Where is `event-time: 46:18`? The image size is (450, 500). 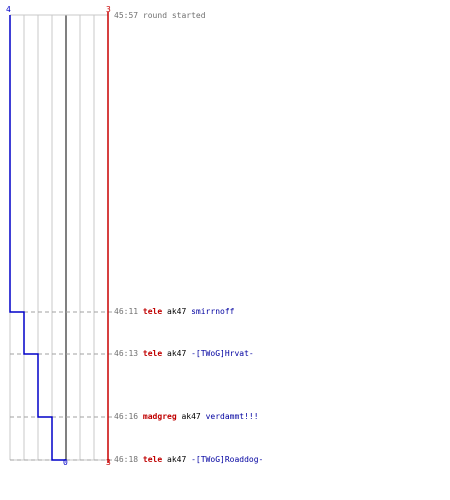
event-time: 46:18 is located at coordinates (126, 459).